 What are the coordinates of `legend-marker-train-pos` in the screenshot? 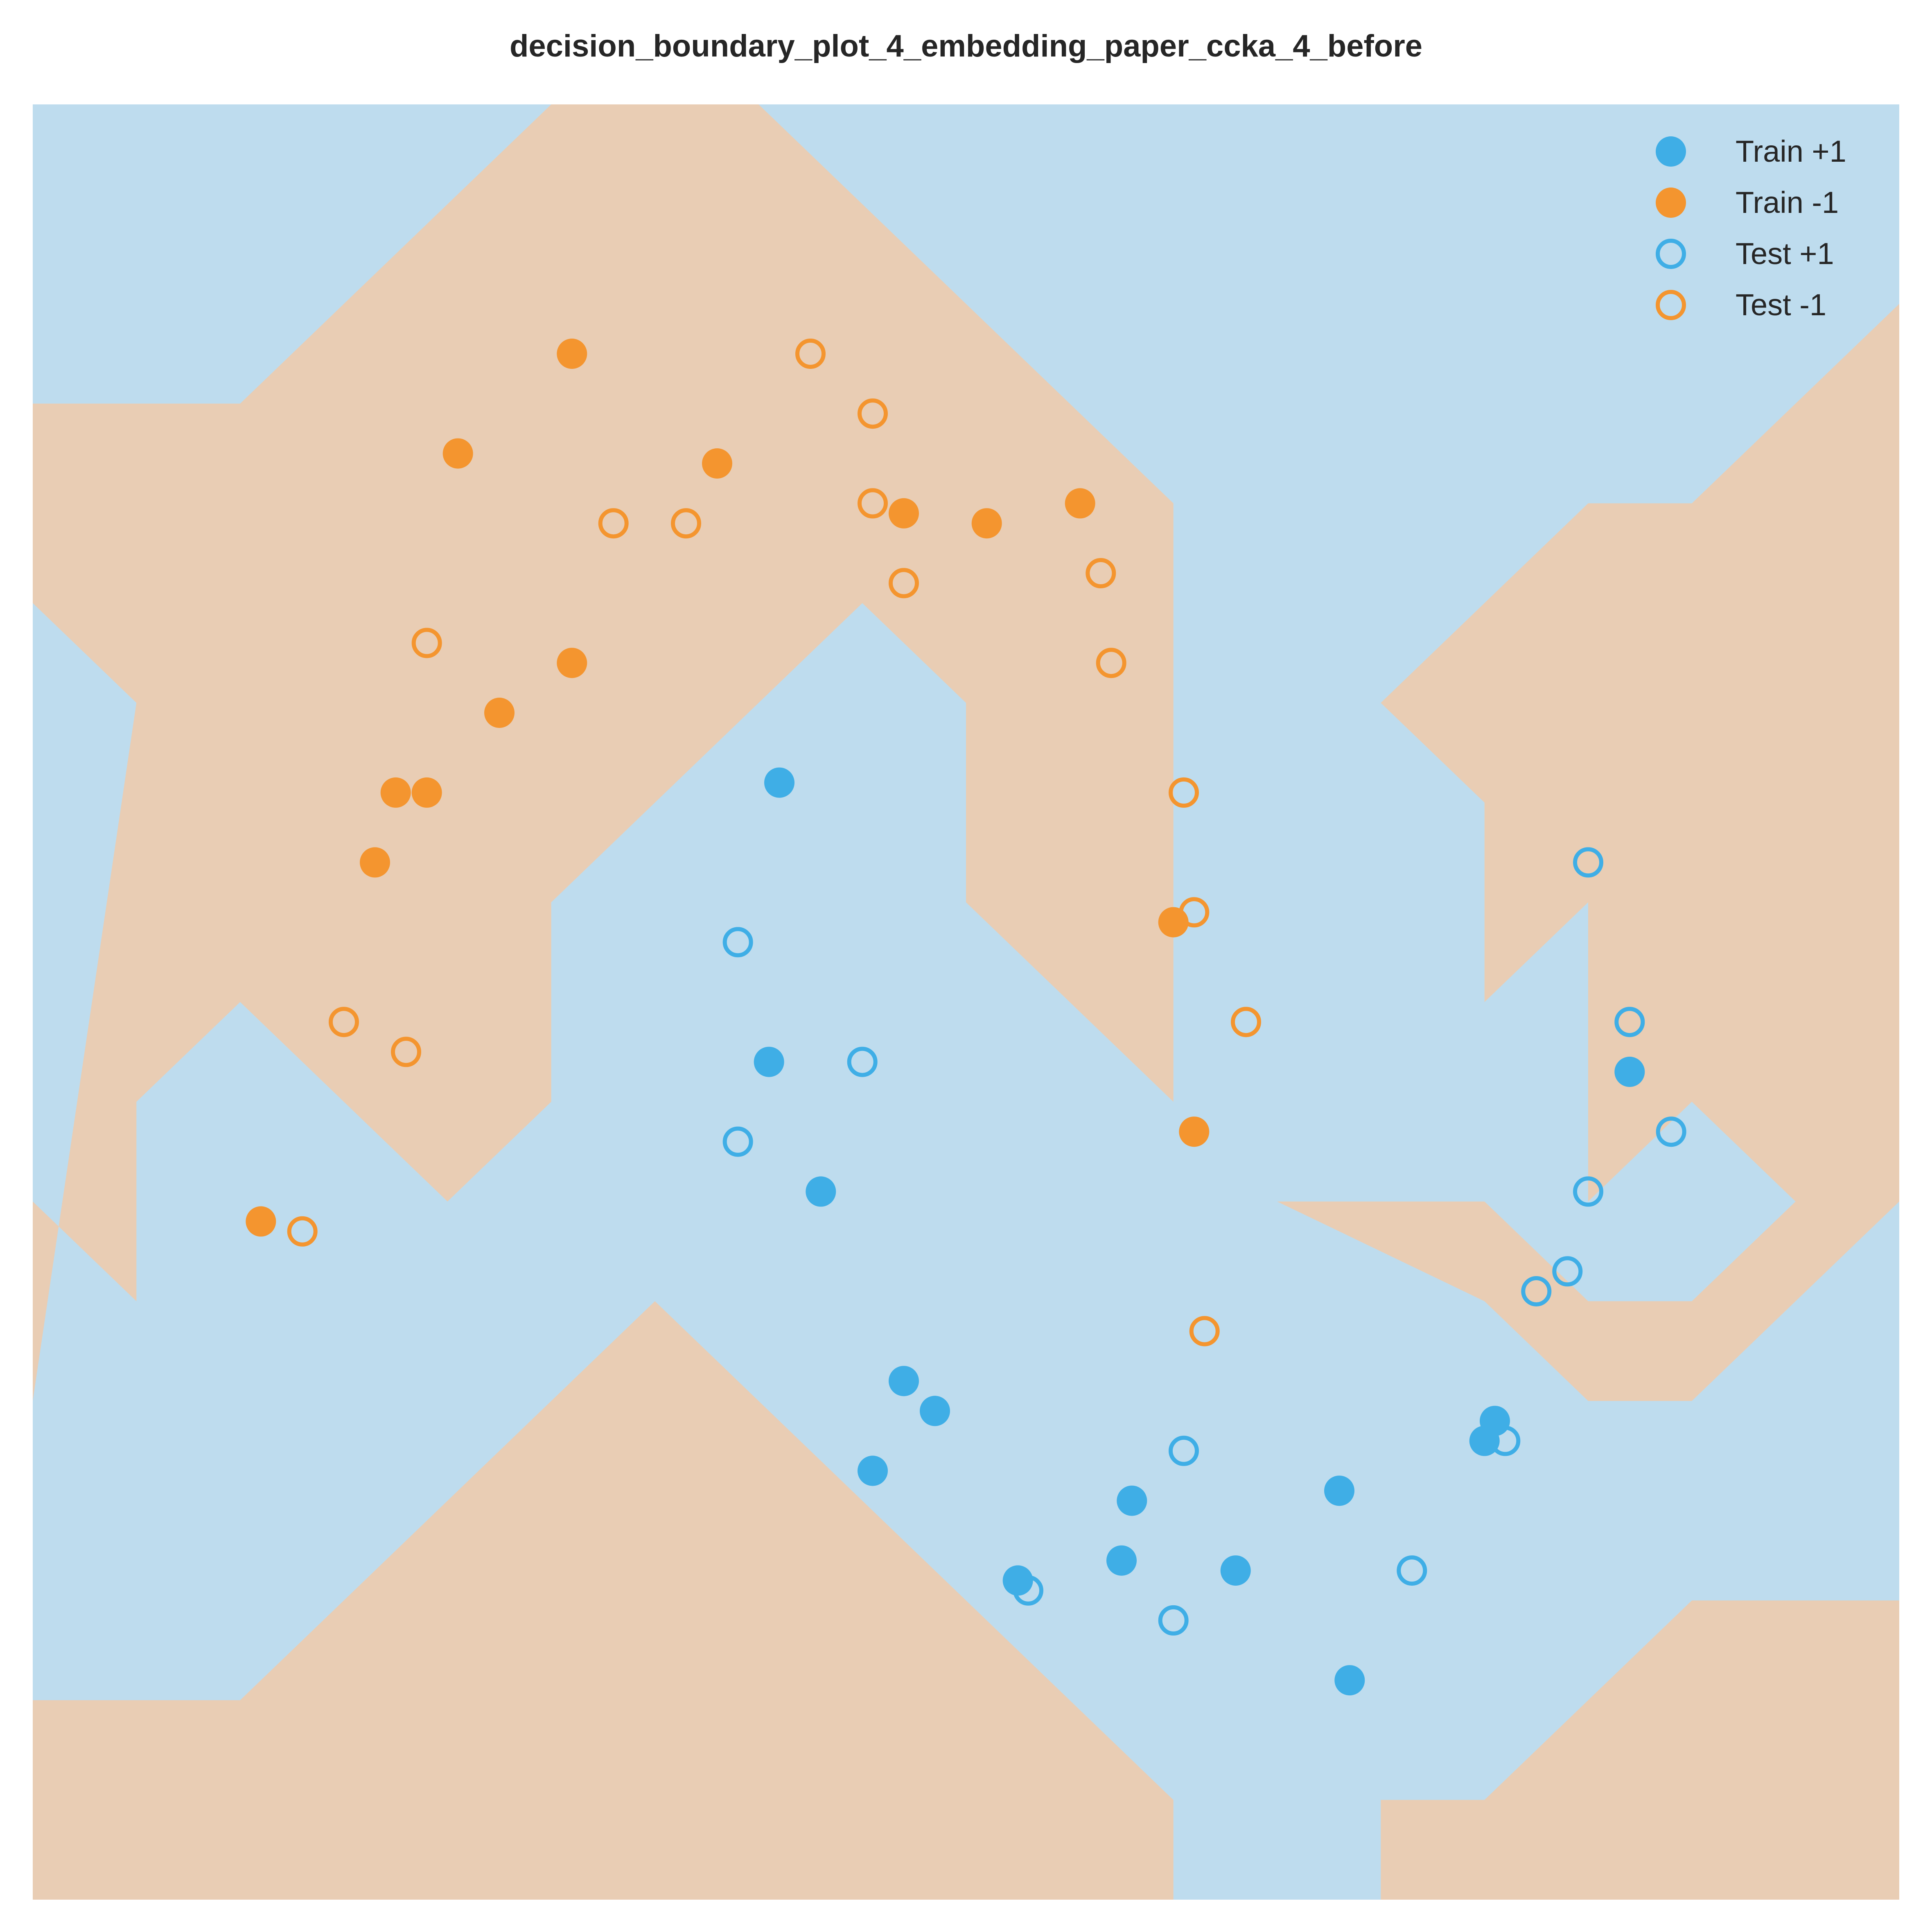 It's located at (1671, 151).